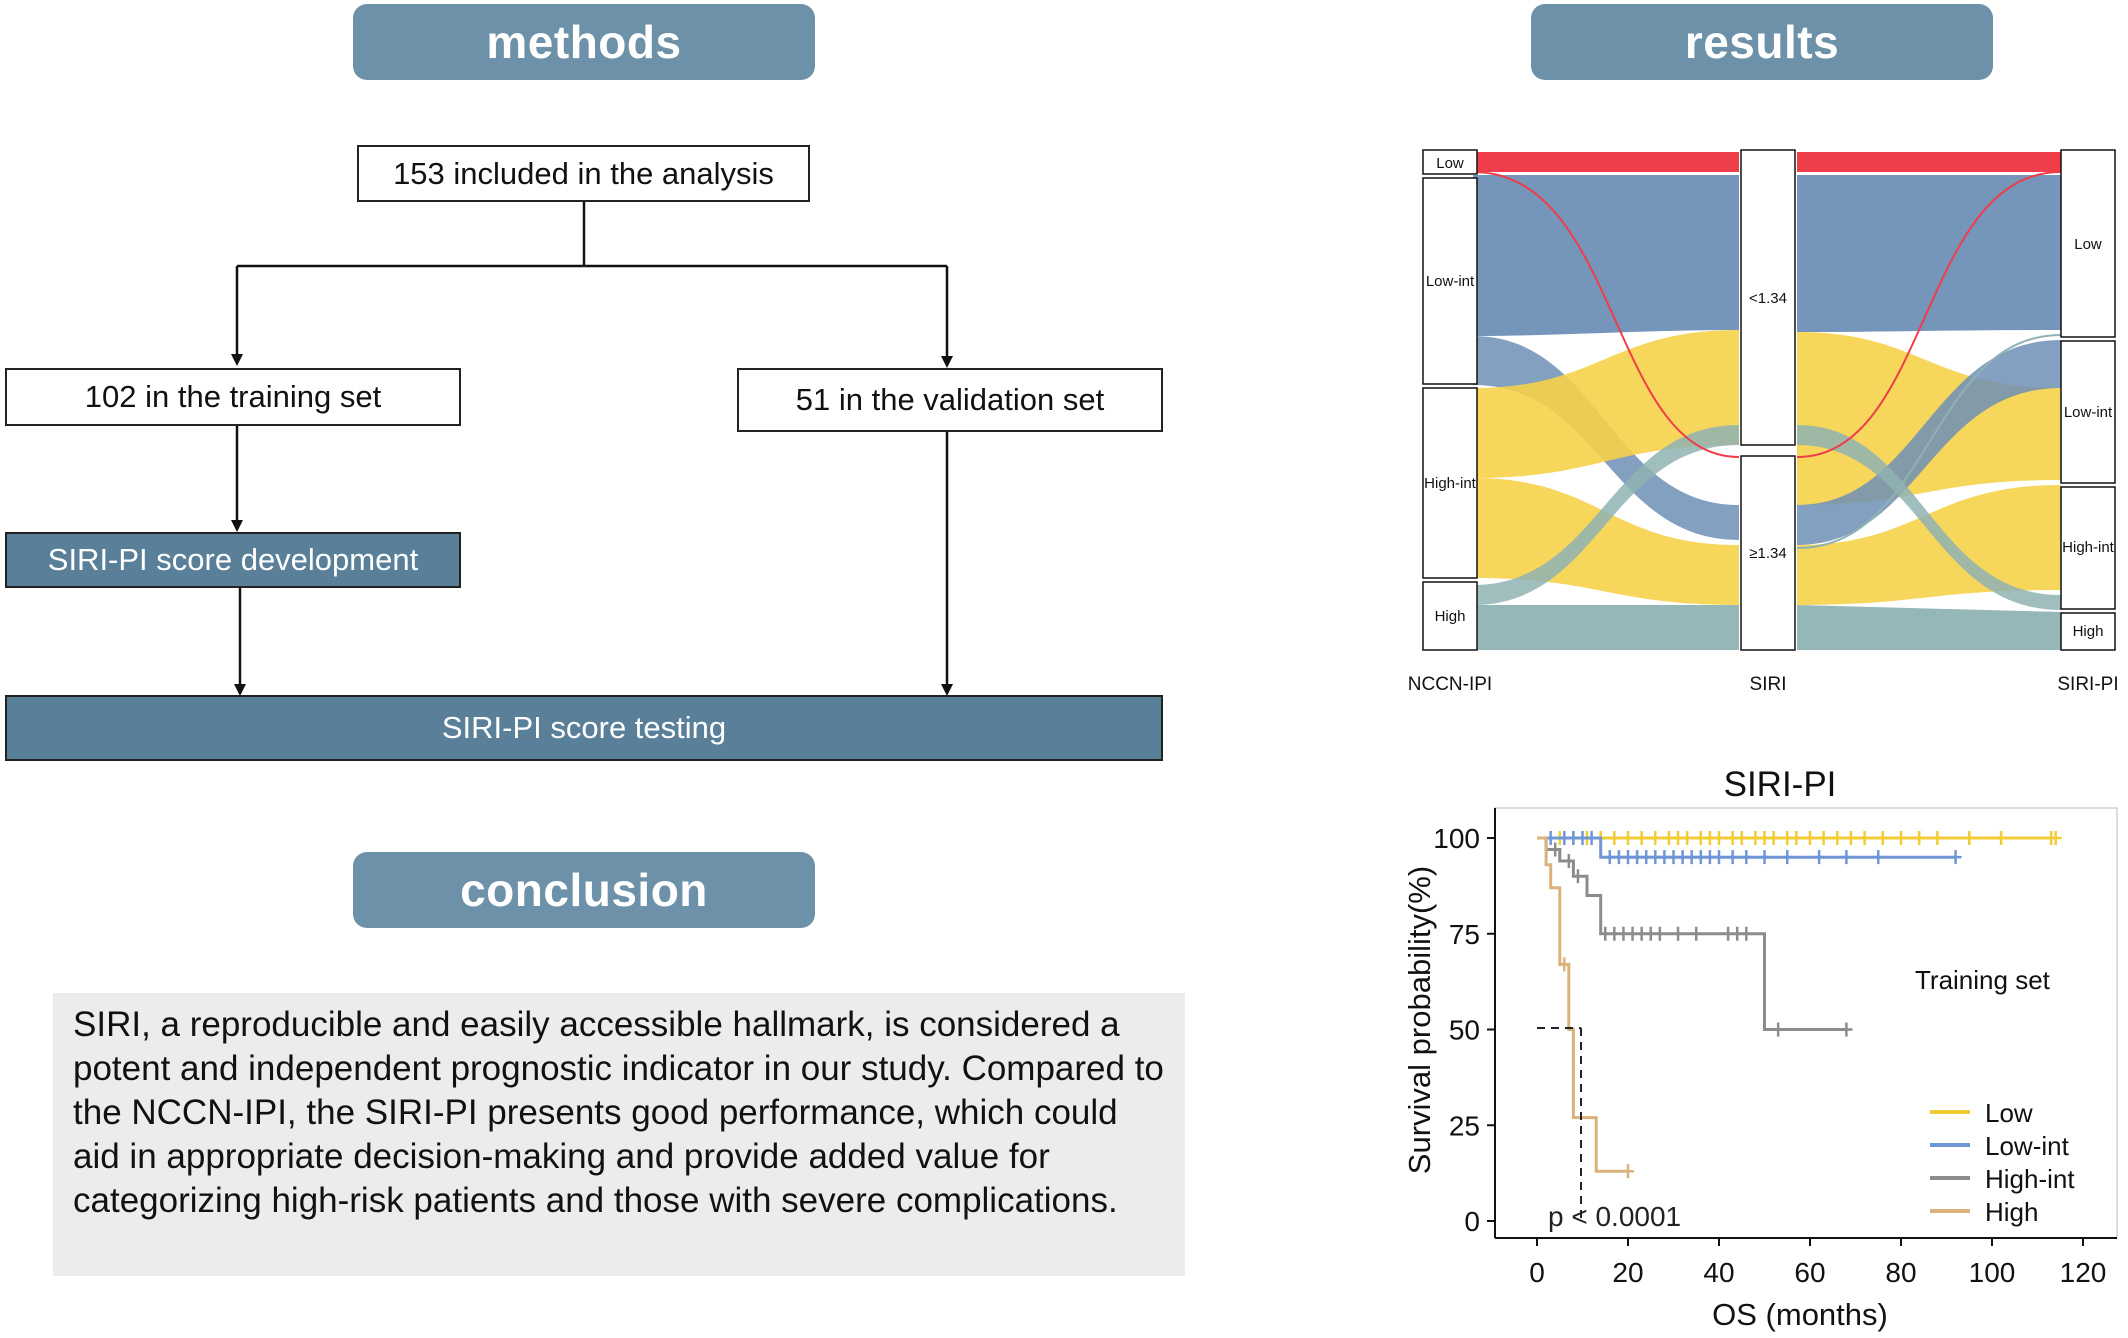  I want to click on validation-box: 51 in the validation set, so click(950, 400).